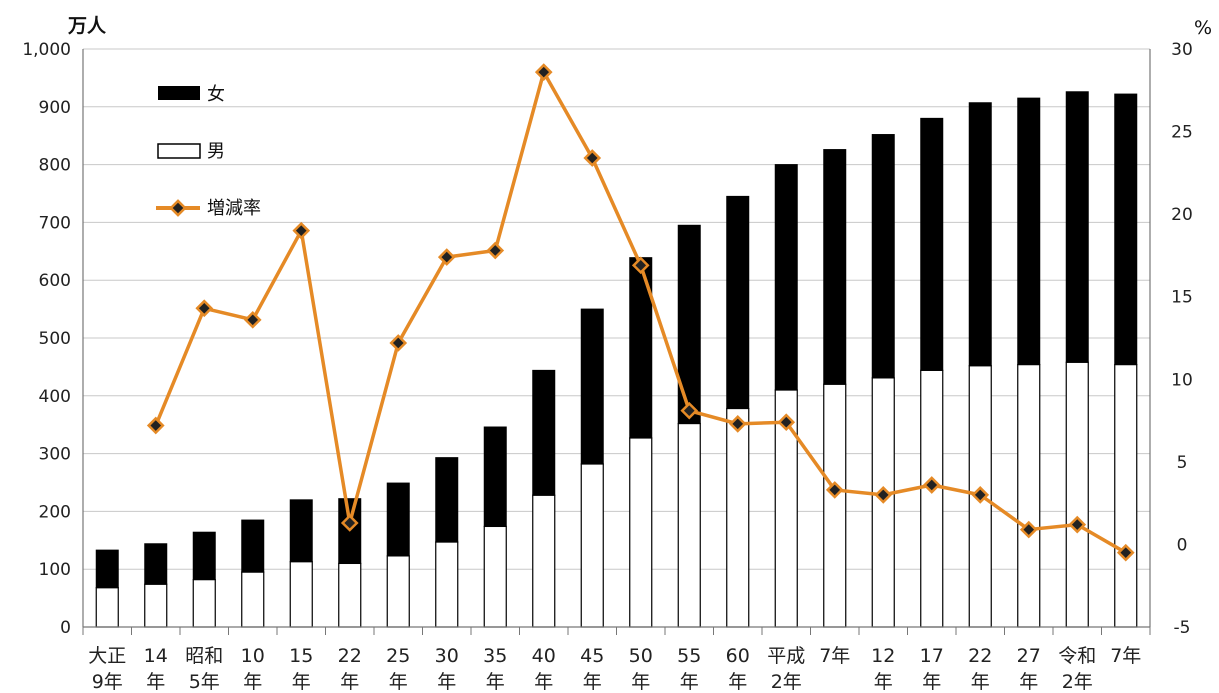 The width and height of the screenshot is (1219, 693). What do you see at coordinates (495, 656) in the screenshot?
I see `category-label: 35` at bounding box center [495, 656].